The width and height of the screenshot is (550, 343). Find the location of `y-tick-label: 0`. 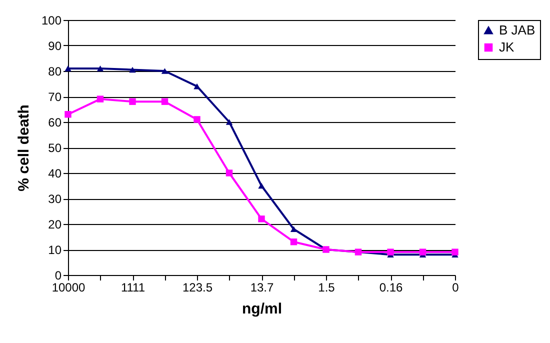

y-tick-label: 0 is located at coordinates (58, 275).